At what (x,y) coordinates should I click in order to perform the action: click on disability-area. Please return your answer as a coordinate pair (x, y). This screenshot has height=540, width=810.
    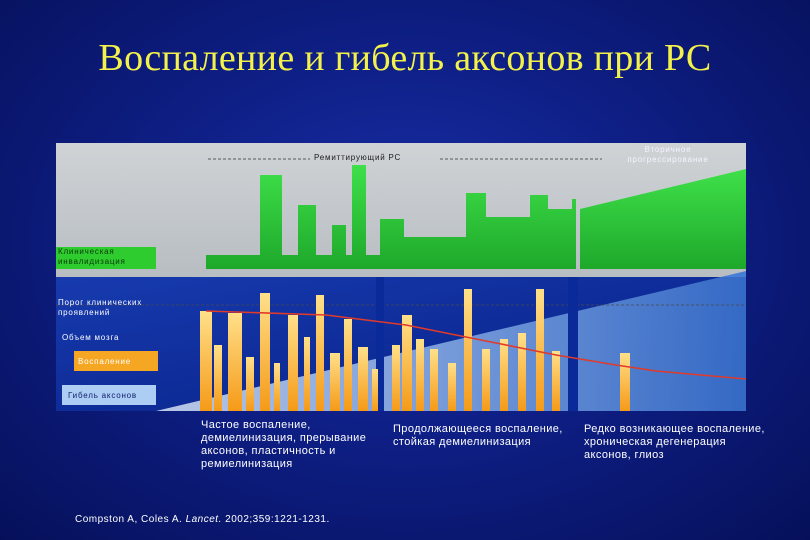
    Looking at the image, I should click on (391, 217).